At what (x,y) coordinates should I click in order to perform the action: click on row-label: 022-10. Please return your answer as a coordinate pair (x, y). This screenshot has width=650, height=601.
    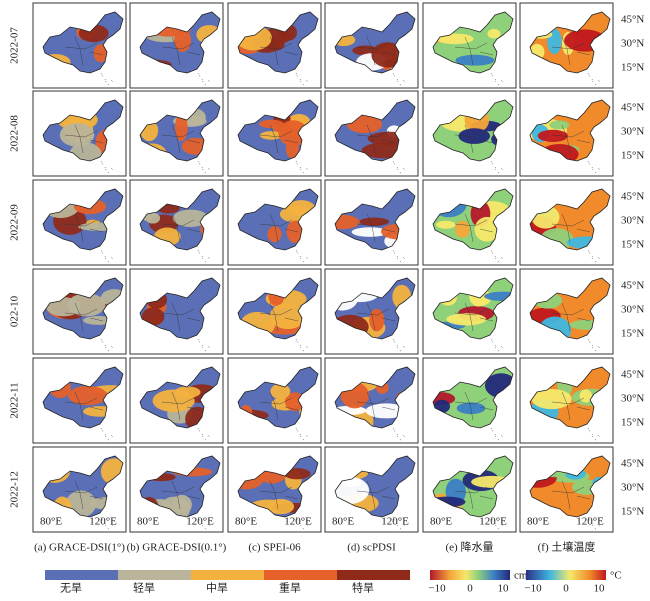
    Looking at the image, I should click on (15, 311).